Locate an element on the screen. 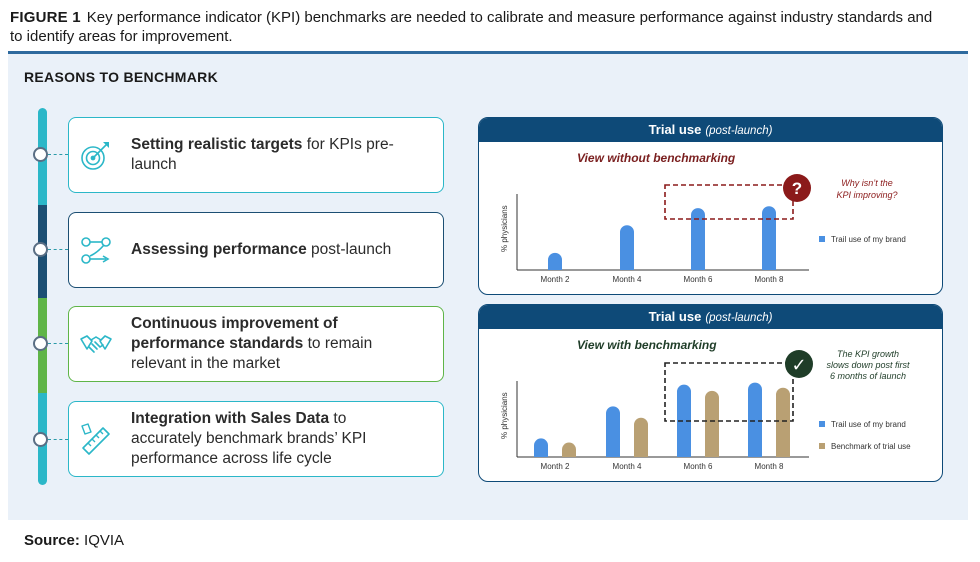  panel-title: REASONS TO BENCHMARK is located at coordinates (121, 77).